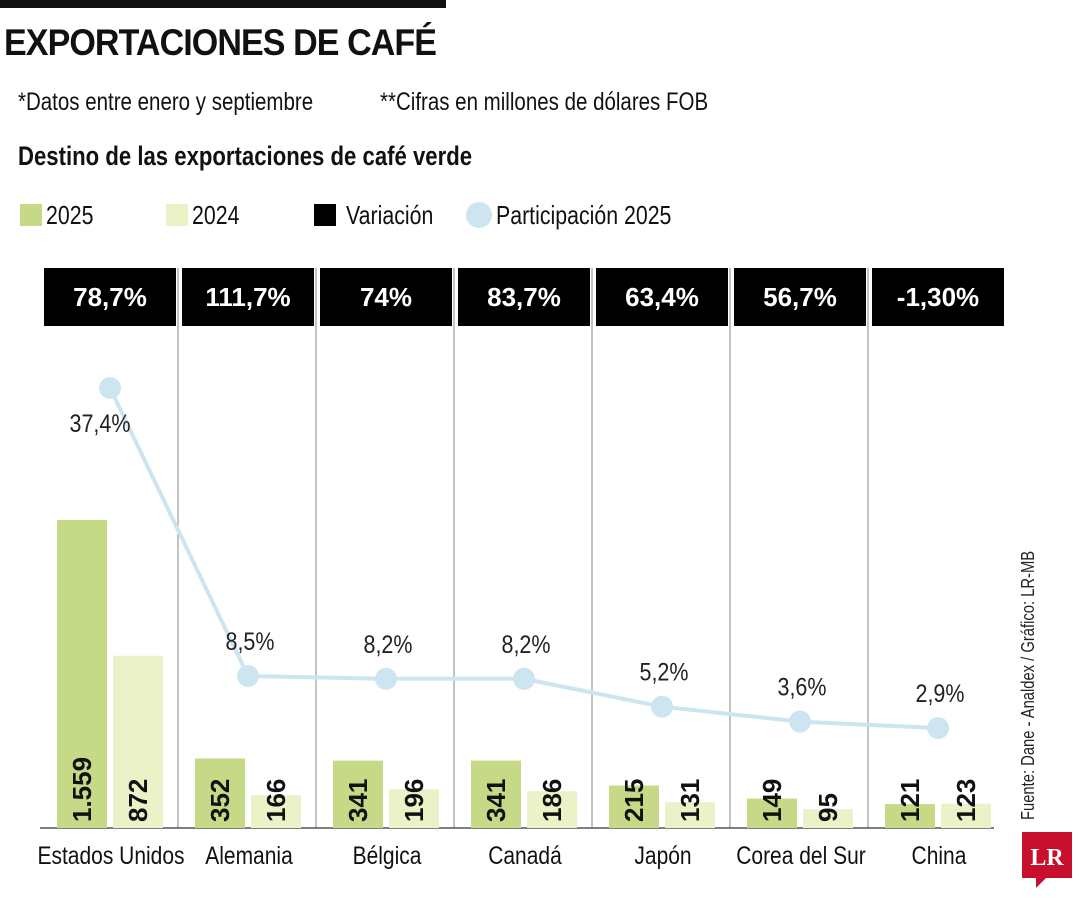  I want to click on value-label-2024: 186, so click(552, 800).